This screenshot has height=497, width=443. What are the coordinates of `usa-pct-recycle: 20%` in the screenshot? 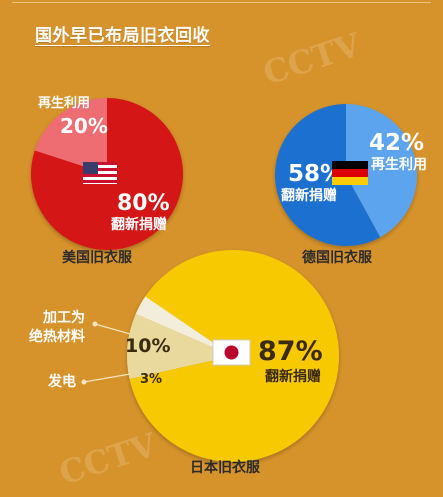 It's located at (84, 126).